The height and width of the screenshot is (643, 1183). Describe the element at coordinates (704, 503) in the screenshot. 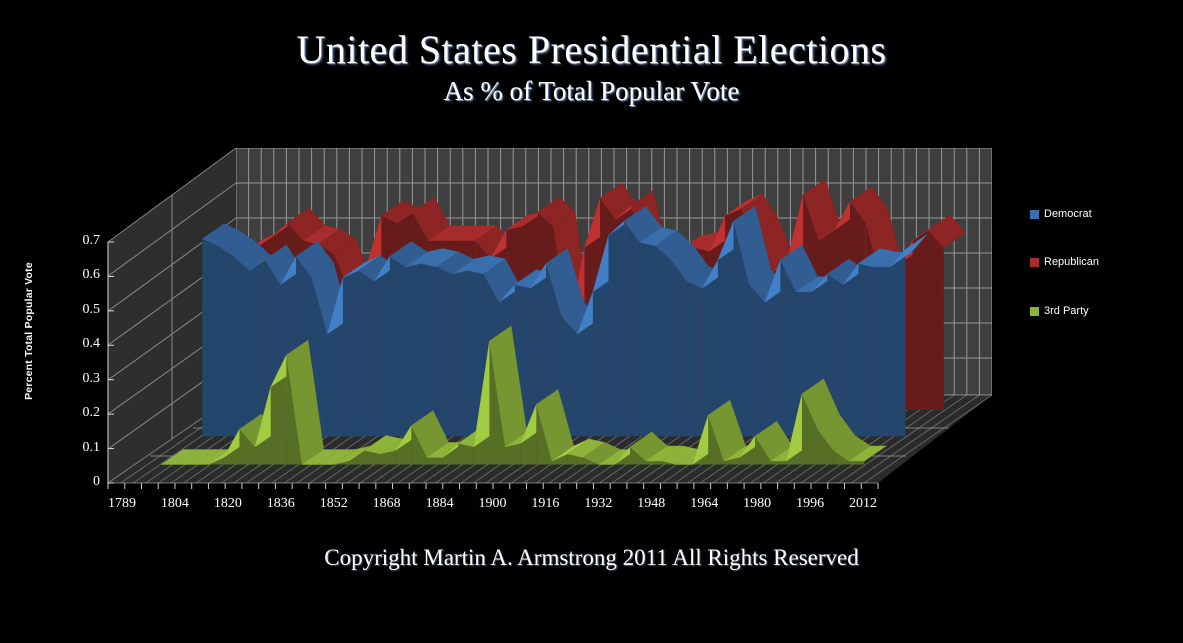

I see `x-tick-label: 1964` at that location.